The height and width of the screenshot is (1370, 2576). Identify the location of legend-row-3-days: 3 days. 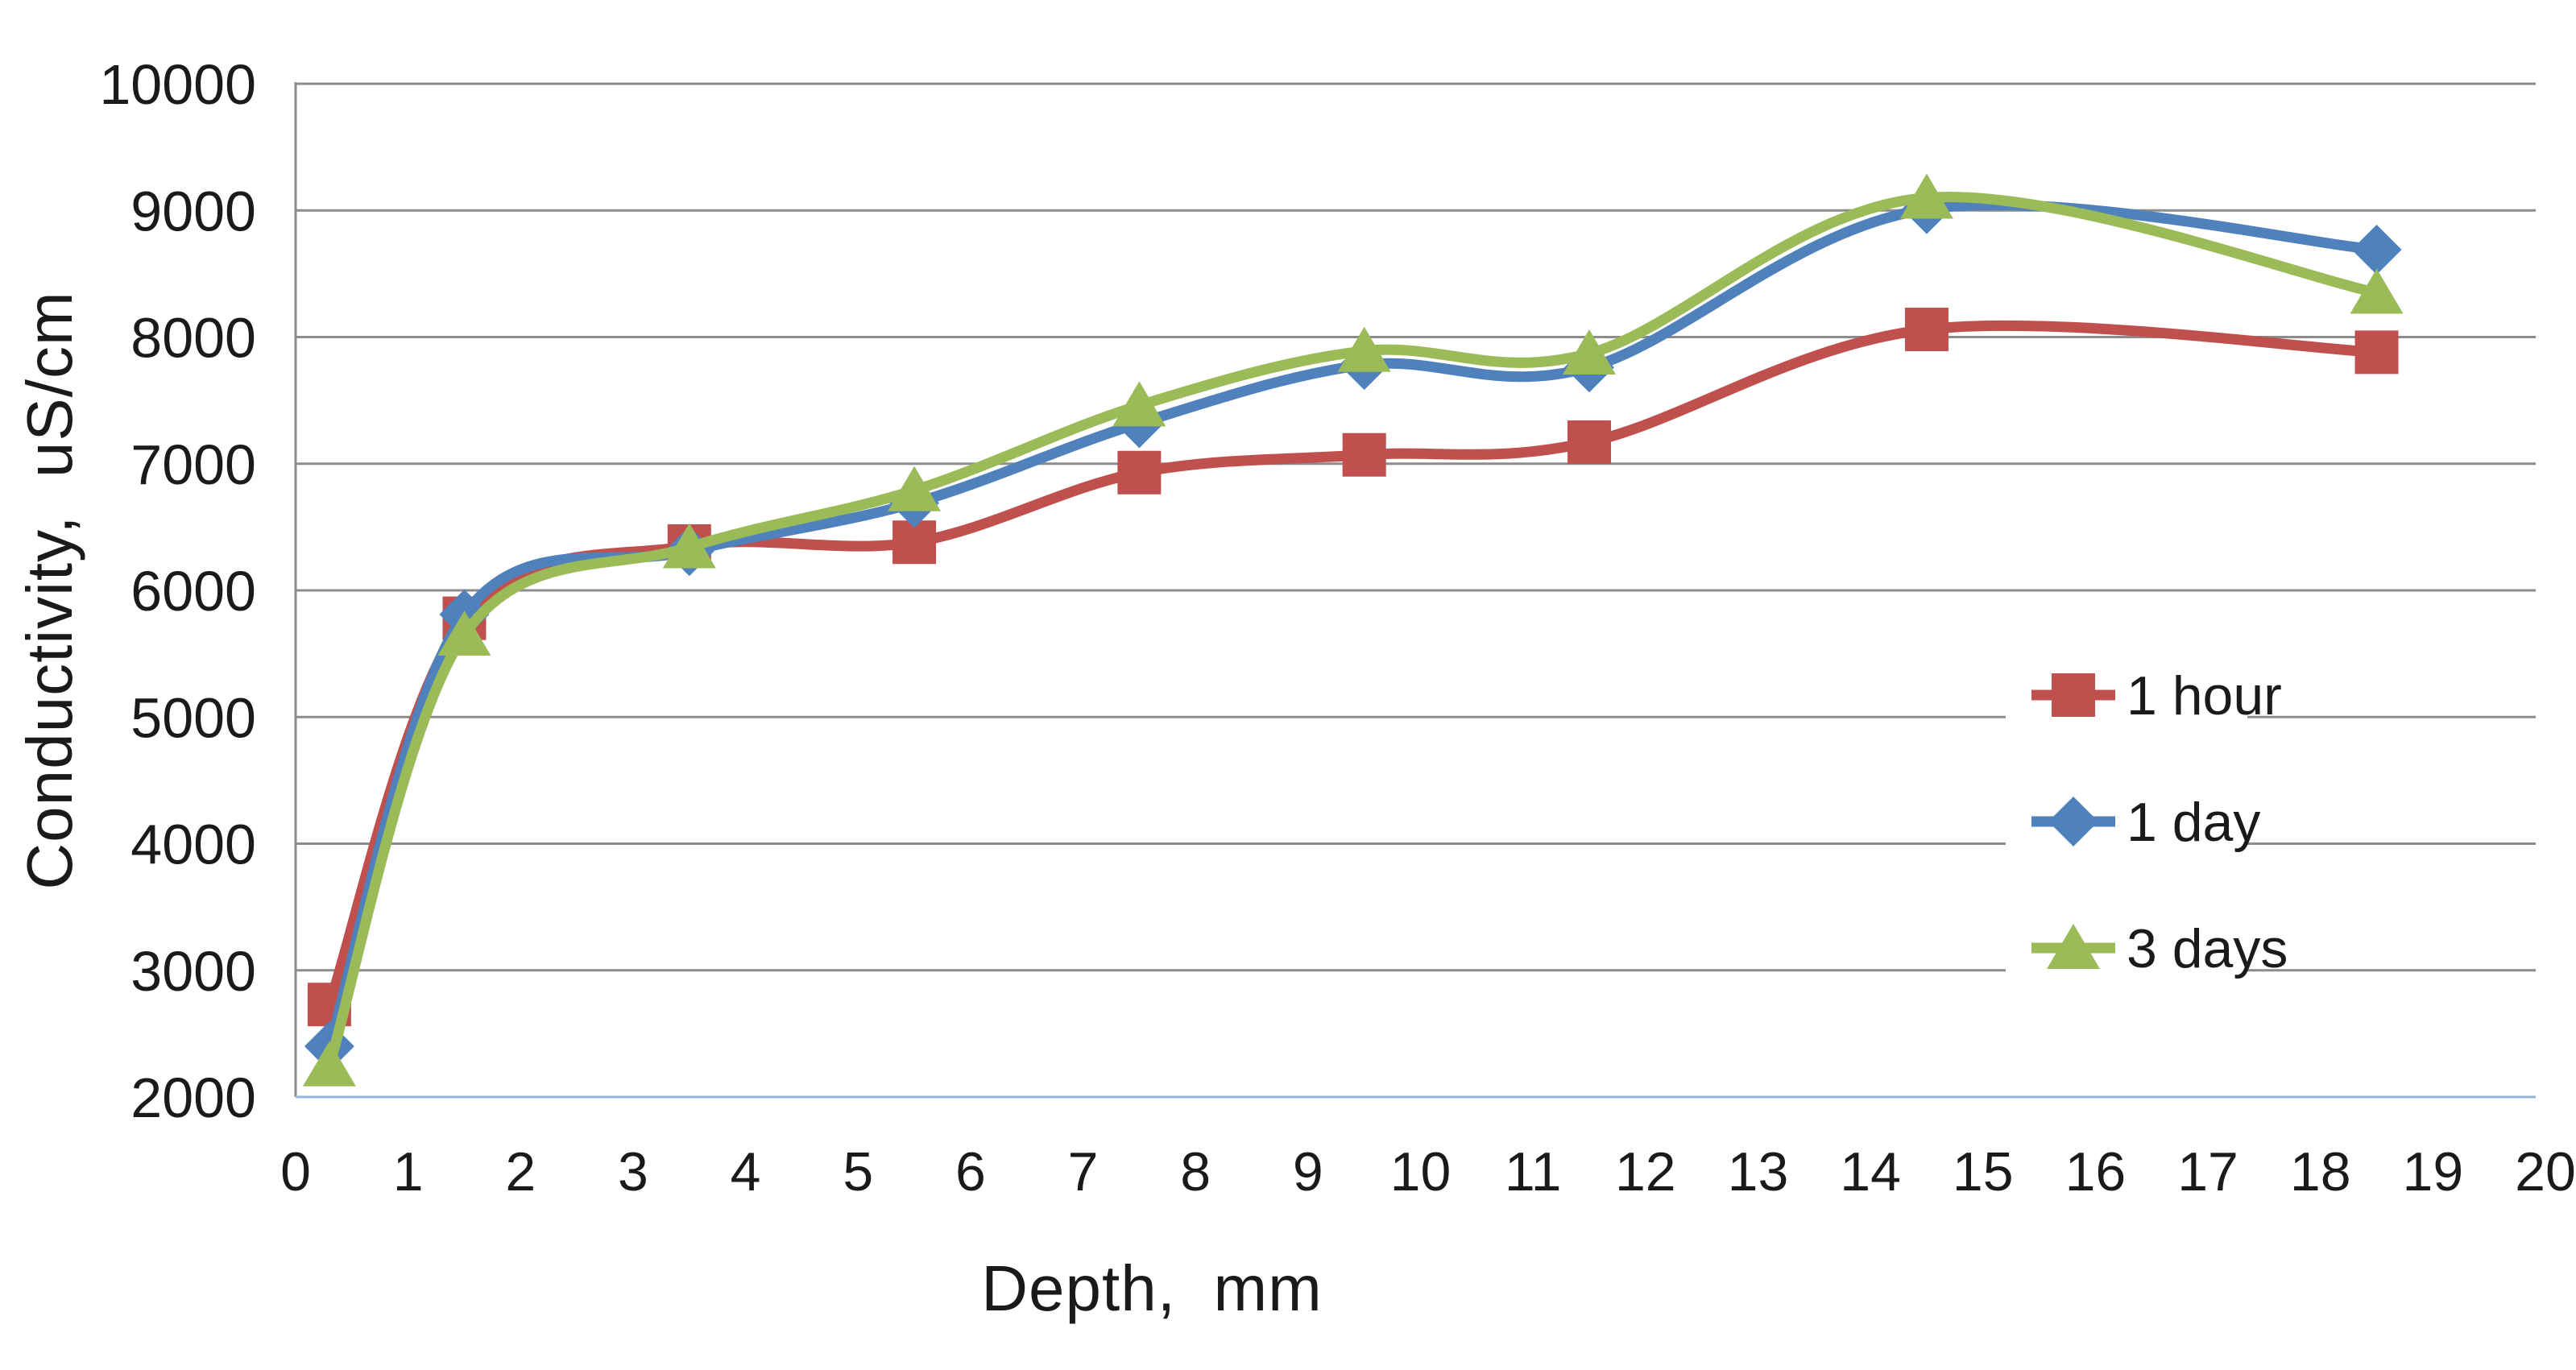
(2159, 948).